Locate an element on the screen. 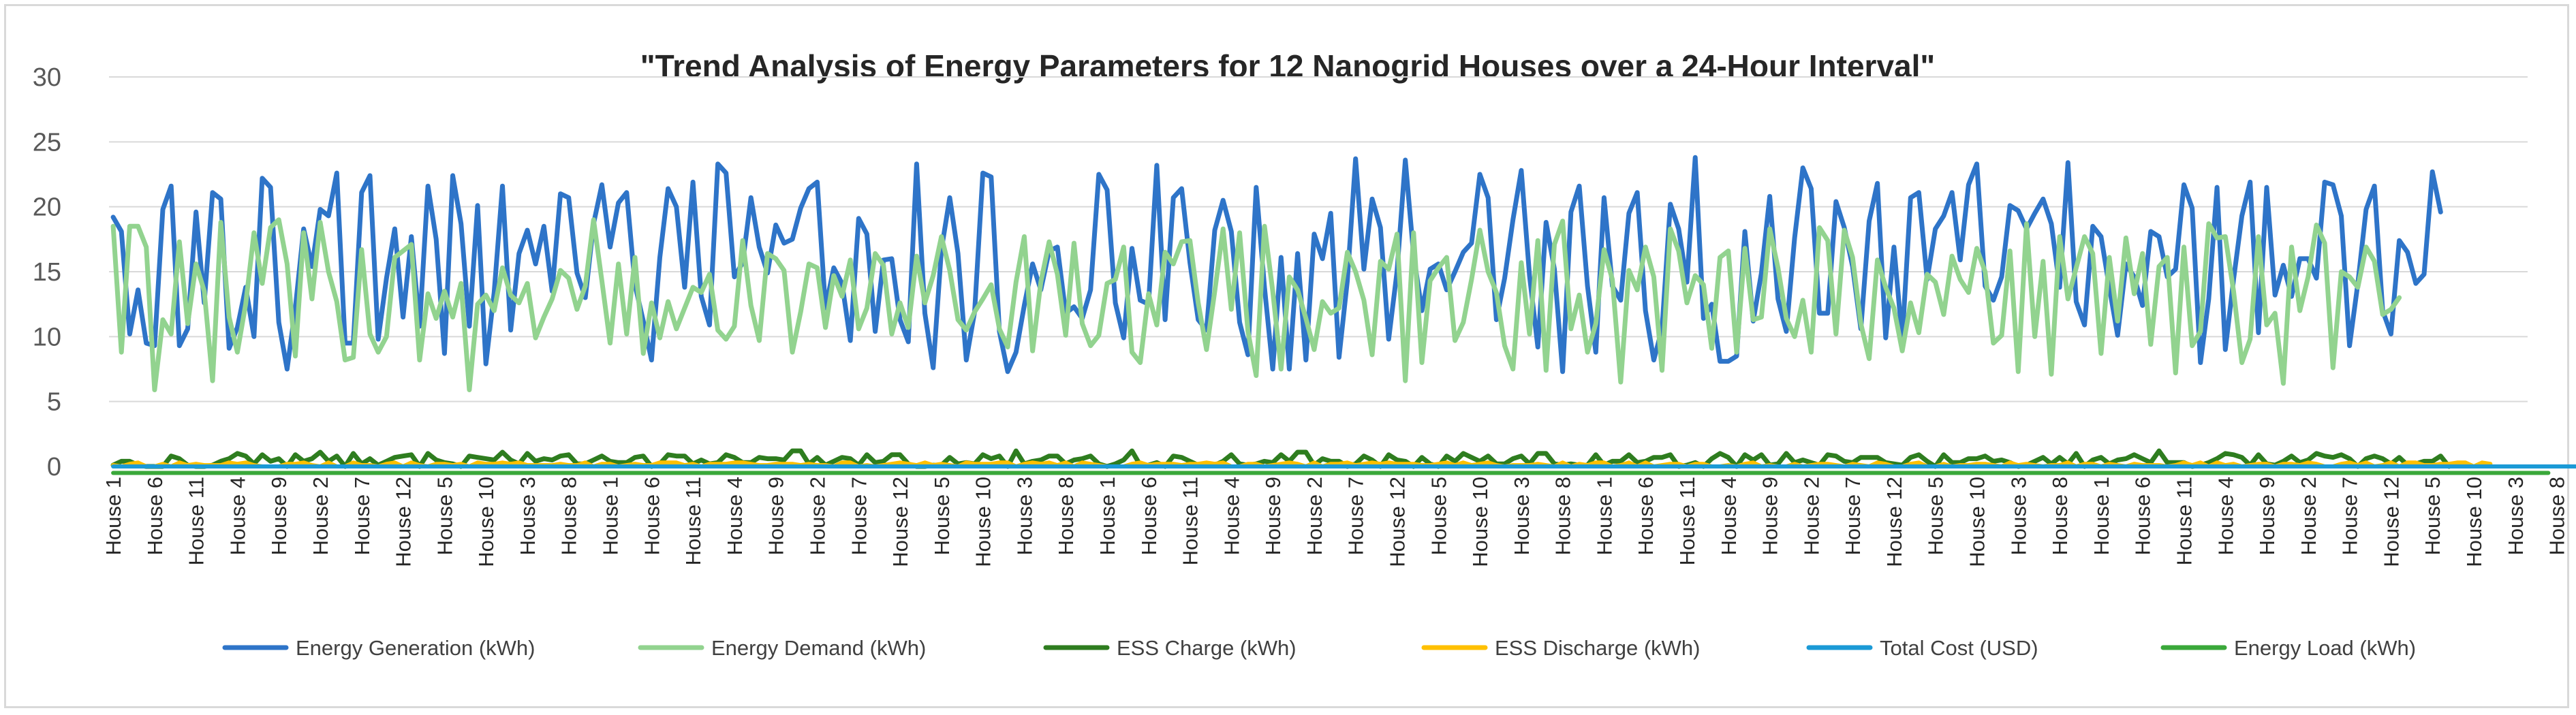  y-tick-label: 25 is located at coordinates (47, 142).